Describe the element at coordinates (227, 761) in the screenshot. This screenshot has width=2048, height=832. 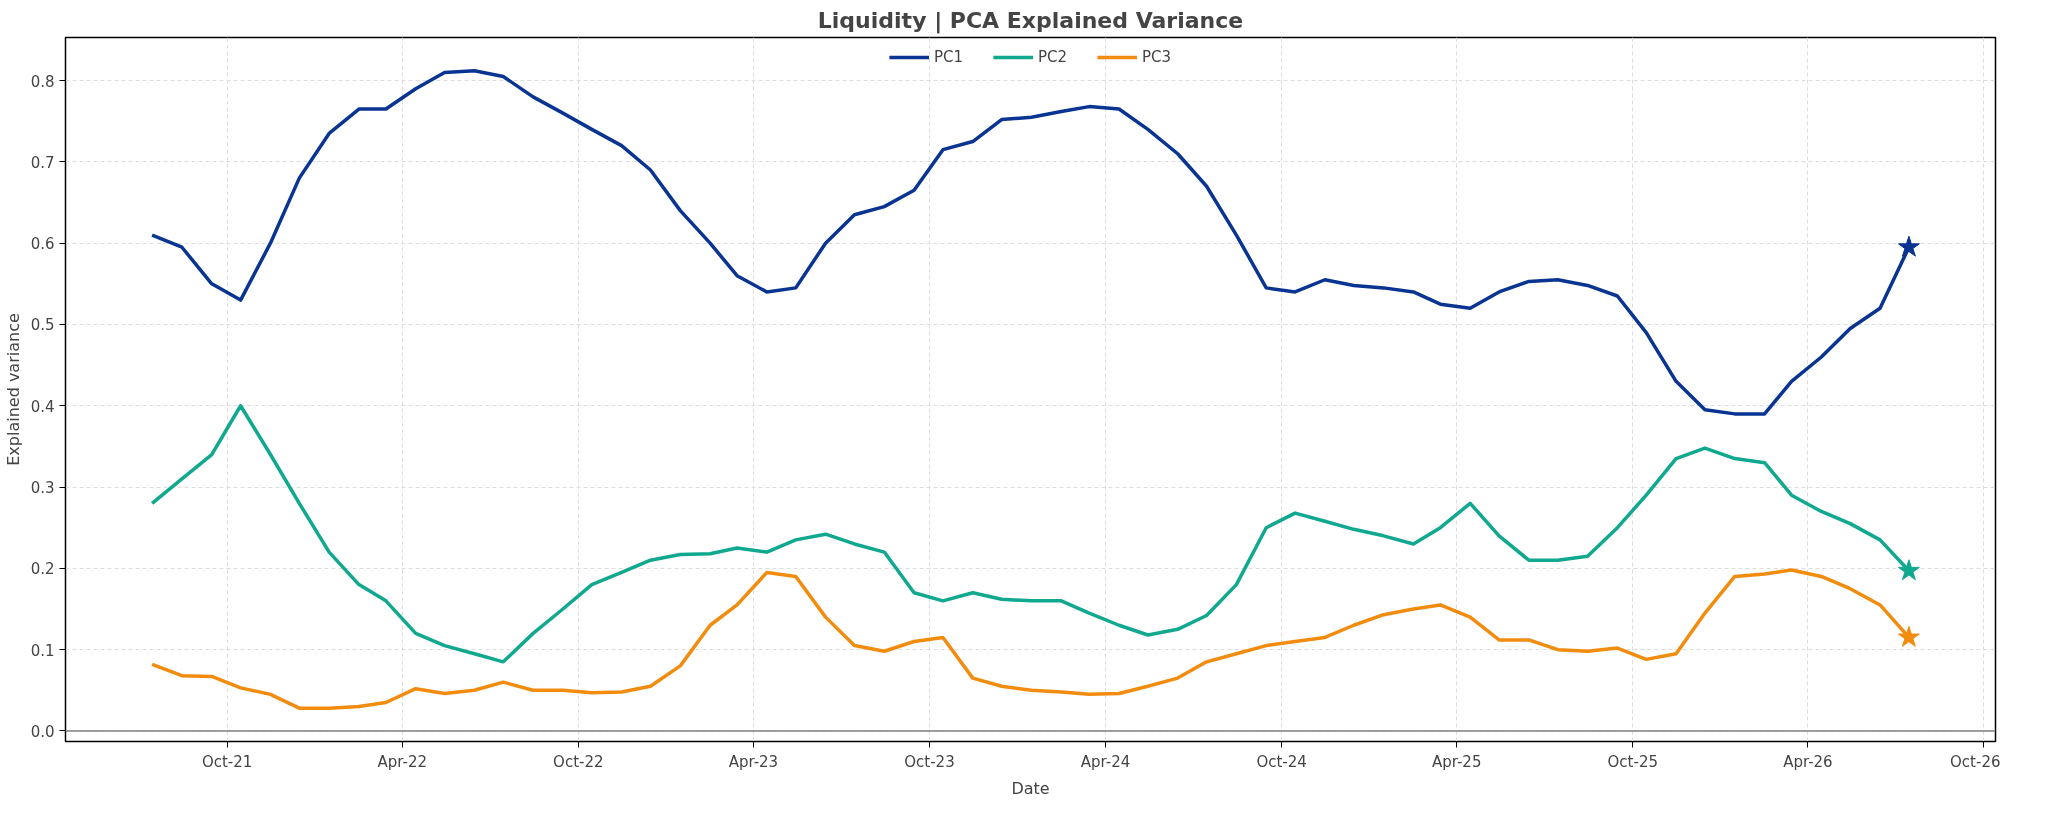
I see `x-tick-label: Oct-21` at that location.